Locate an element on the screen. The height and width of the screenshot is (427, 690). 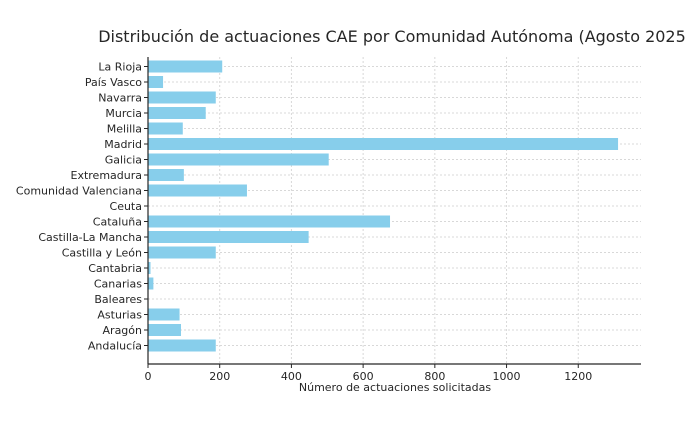
y-tick-label: Navarra is located at coordinates (120, 98).